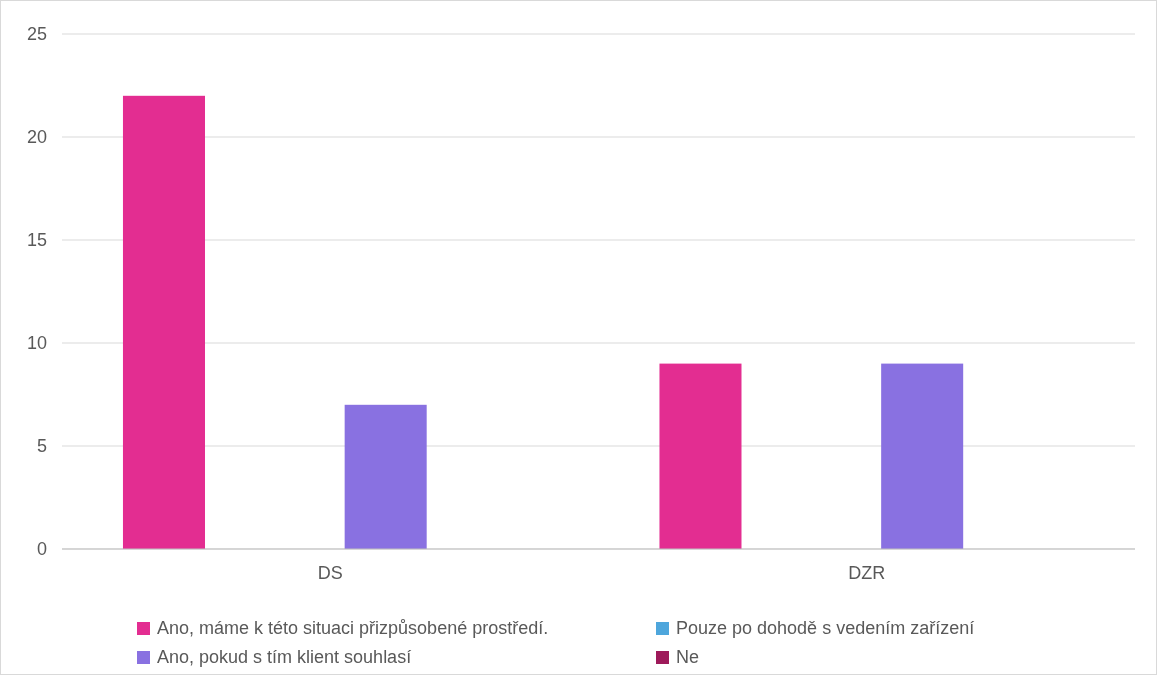  What do you see at coordinates (41, 549) in the screenshot?
I see `y-tick-label: 0` at bounding box center [41, 549].